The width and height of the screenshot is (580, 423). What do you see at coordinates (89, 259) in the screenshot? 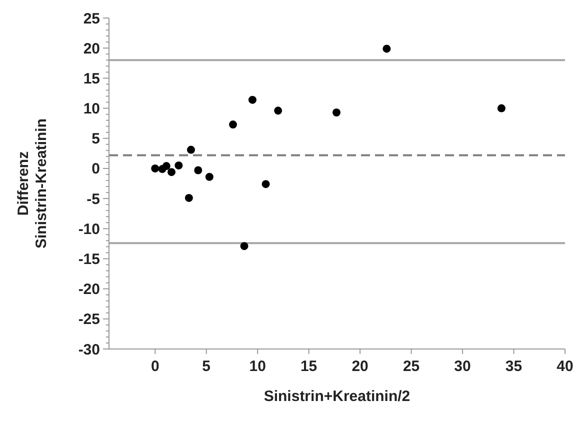
I see `y-tick-label: -15` at bounding box center [89, 259].